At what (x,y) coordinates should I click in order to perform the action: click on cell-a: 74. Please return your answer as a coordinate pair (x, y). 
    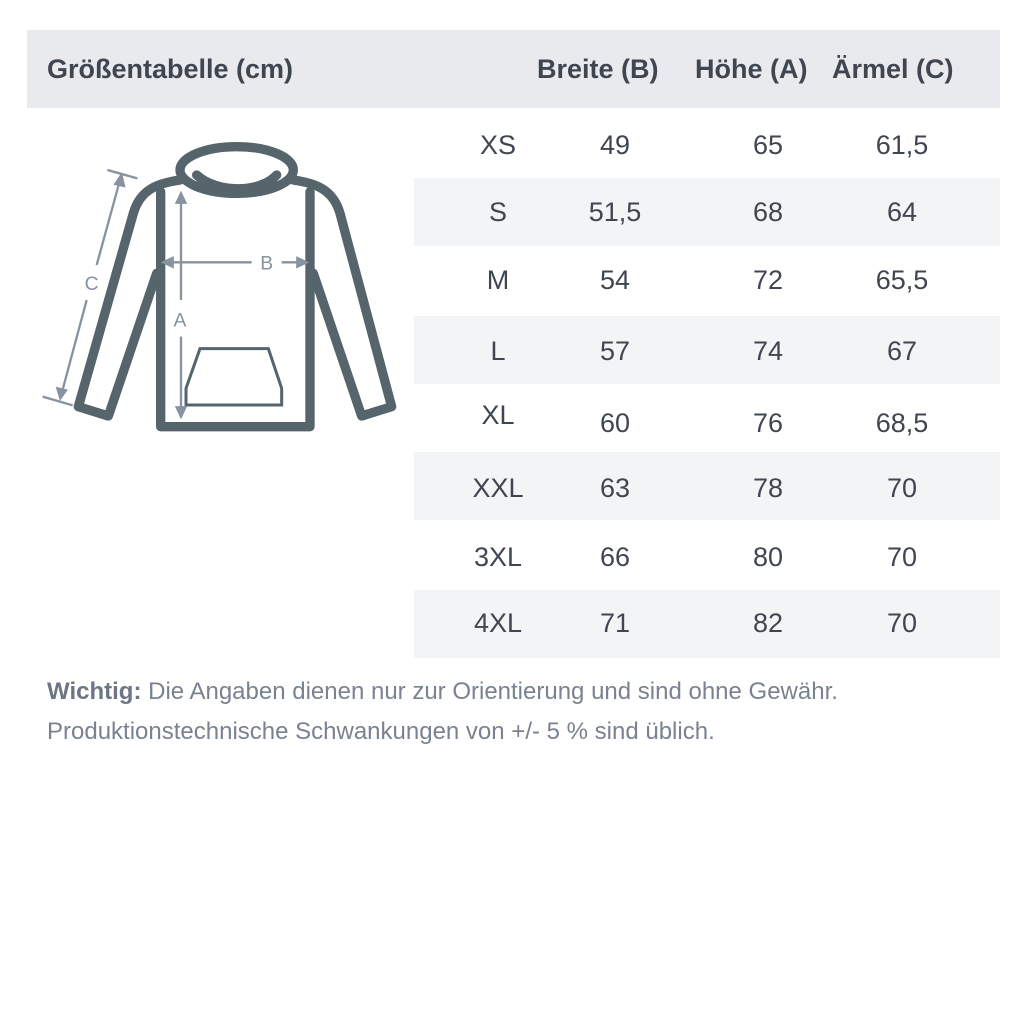
    Looking at the image, I should click on (768, 351).